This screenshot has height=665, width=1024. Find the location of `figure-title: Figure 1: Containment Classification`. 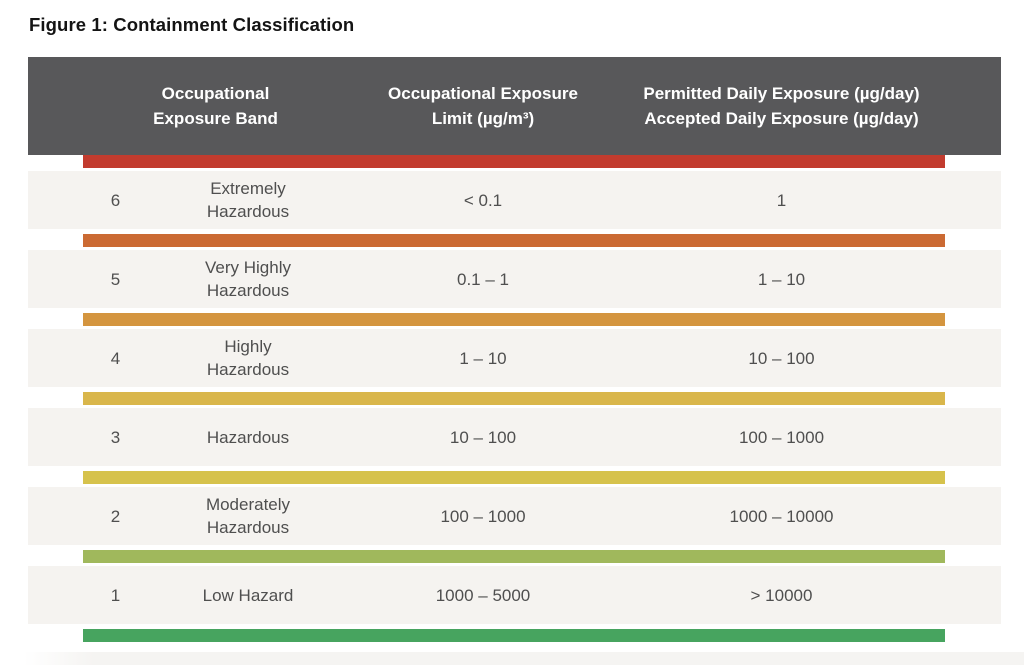

figure-title: Figure 1: Containment Classification is located at coordinates (192, 24).